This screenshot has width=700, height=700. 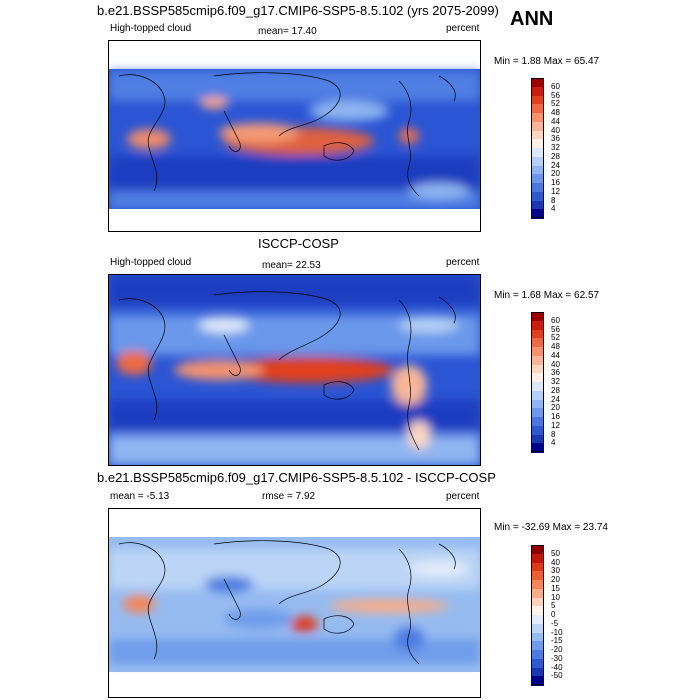 What do you see at coordinates (294, 136) in the screenshot?
I see `panel1-map` at bounding box center [294, 136].